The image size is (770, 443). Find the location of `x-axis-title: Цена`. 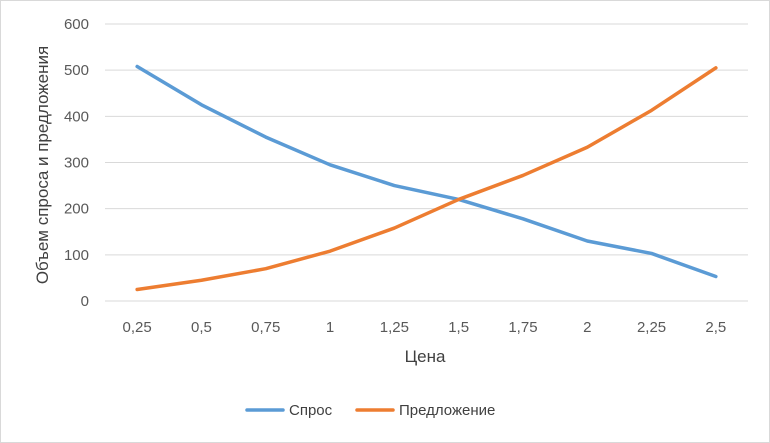

x-axis-title: Цена is located at coordinates (425, 356).